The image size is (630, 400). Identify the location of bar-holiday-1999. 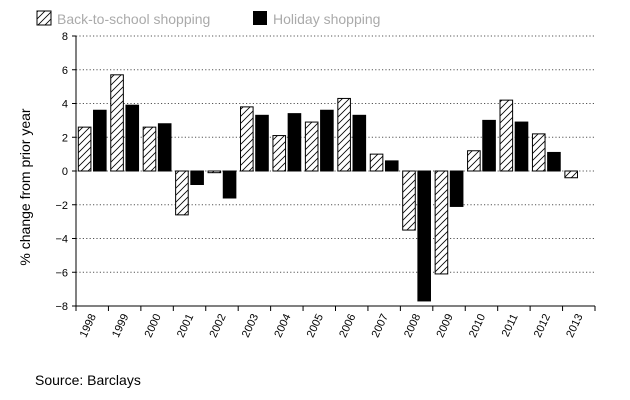
(132, 138).